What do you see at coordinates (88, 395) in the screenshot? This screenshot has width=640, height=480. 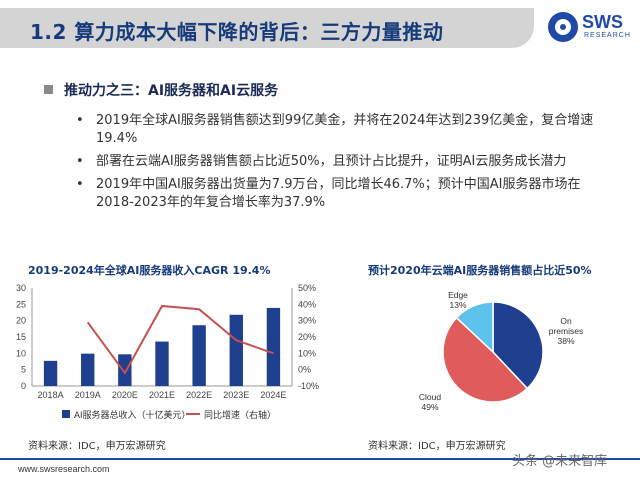 I see `x-tick-label: 2019A` at bounding box center [88, 395].